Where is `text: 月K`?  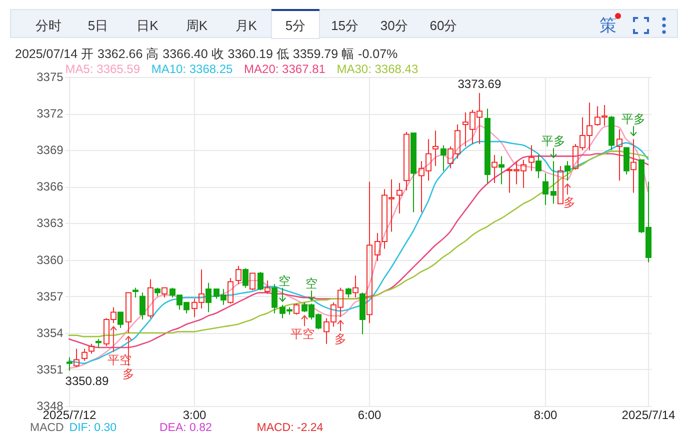 text: 月K is located at coordinates (246, 25).